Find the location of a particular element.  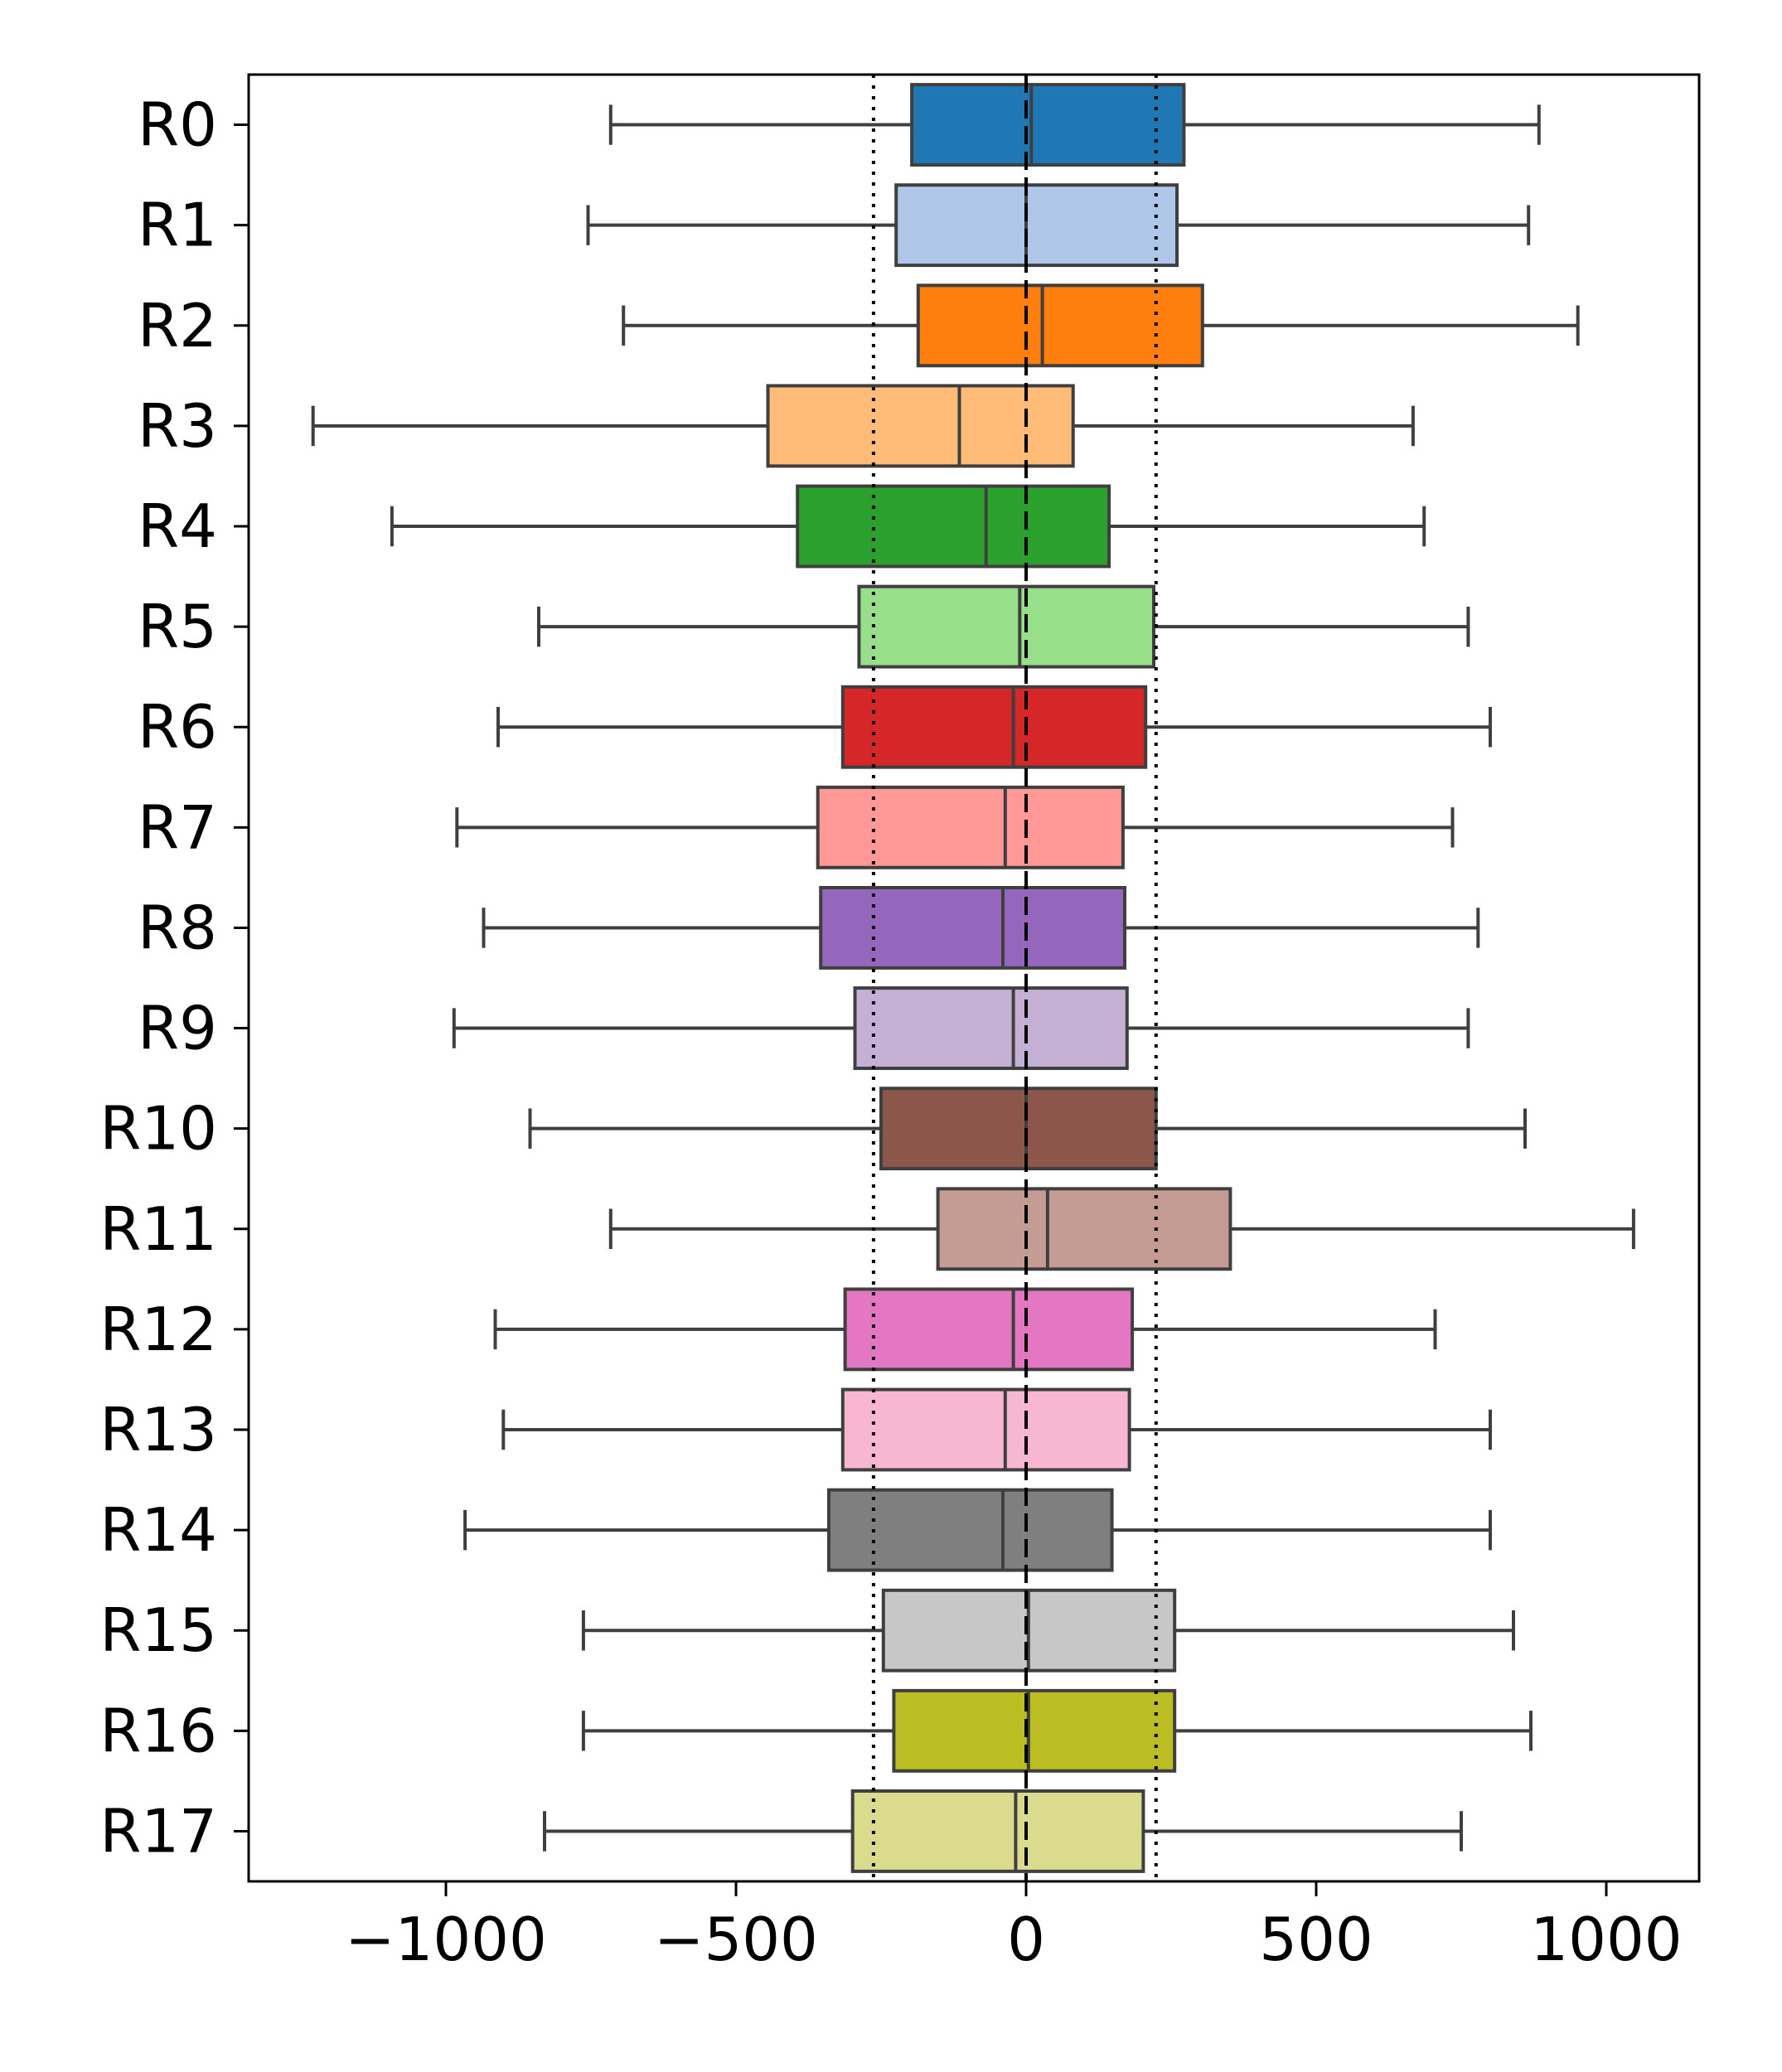

box-R8 is located at coordinates (981, 928).